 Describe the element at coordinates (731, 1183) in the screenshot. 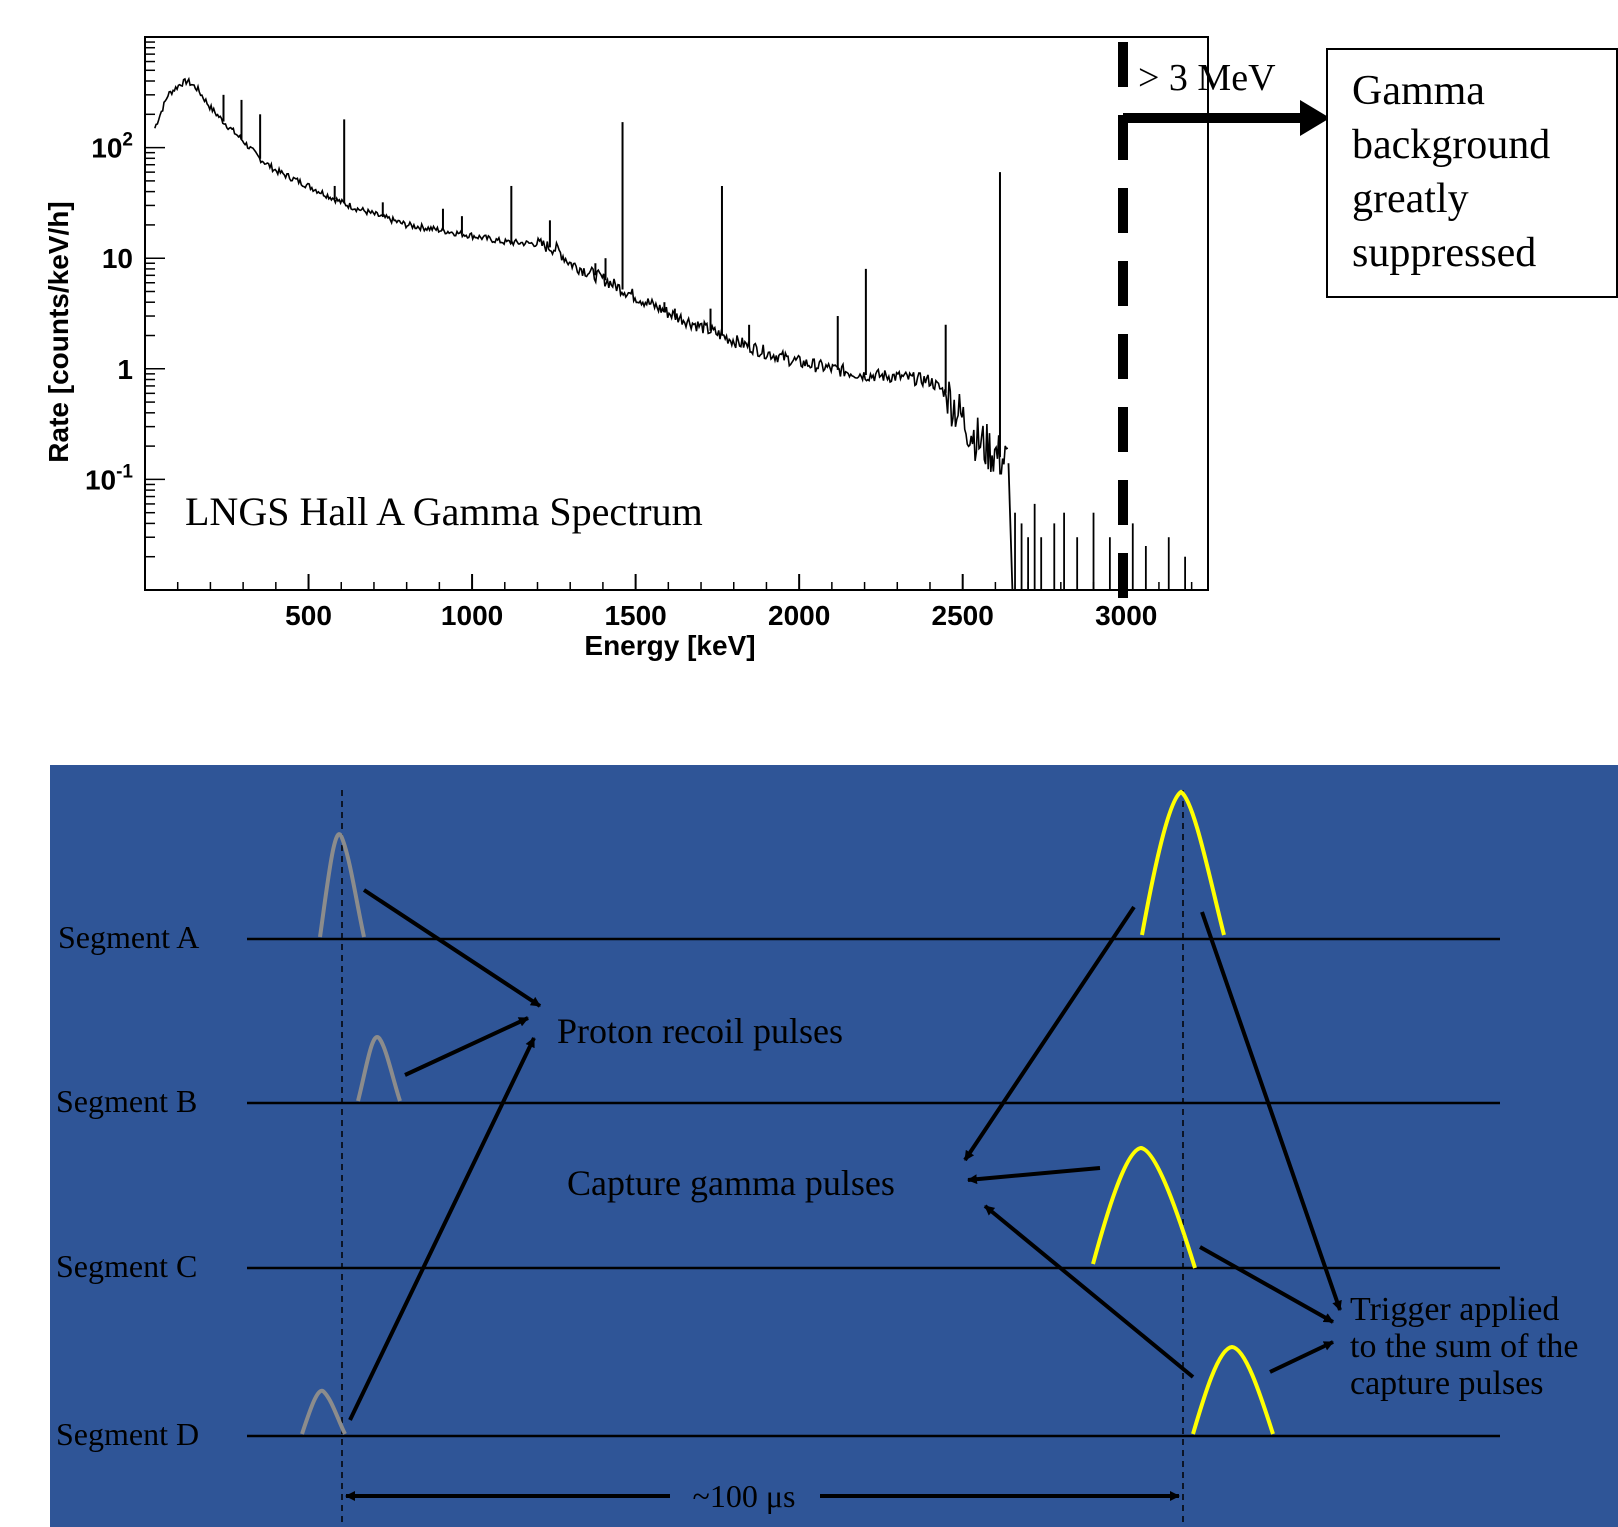

I see `capture-gamma-label: Capture gamma pulses` at that location.